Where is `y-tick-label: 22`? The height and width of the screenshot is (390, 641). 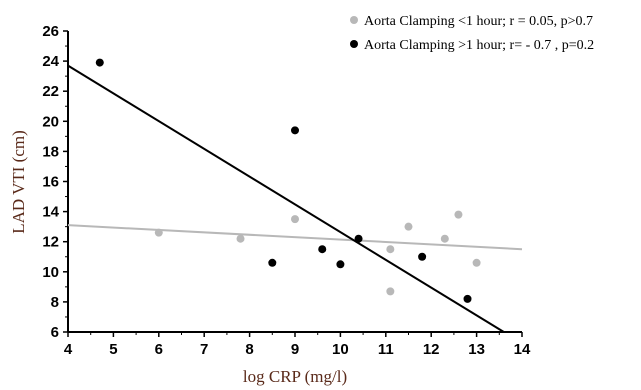 y-tick-label: 22 is located at coordinates (50, 91).